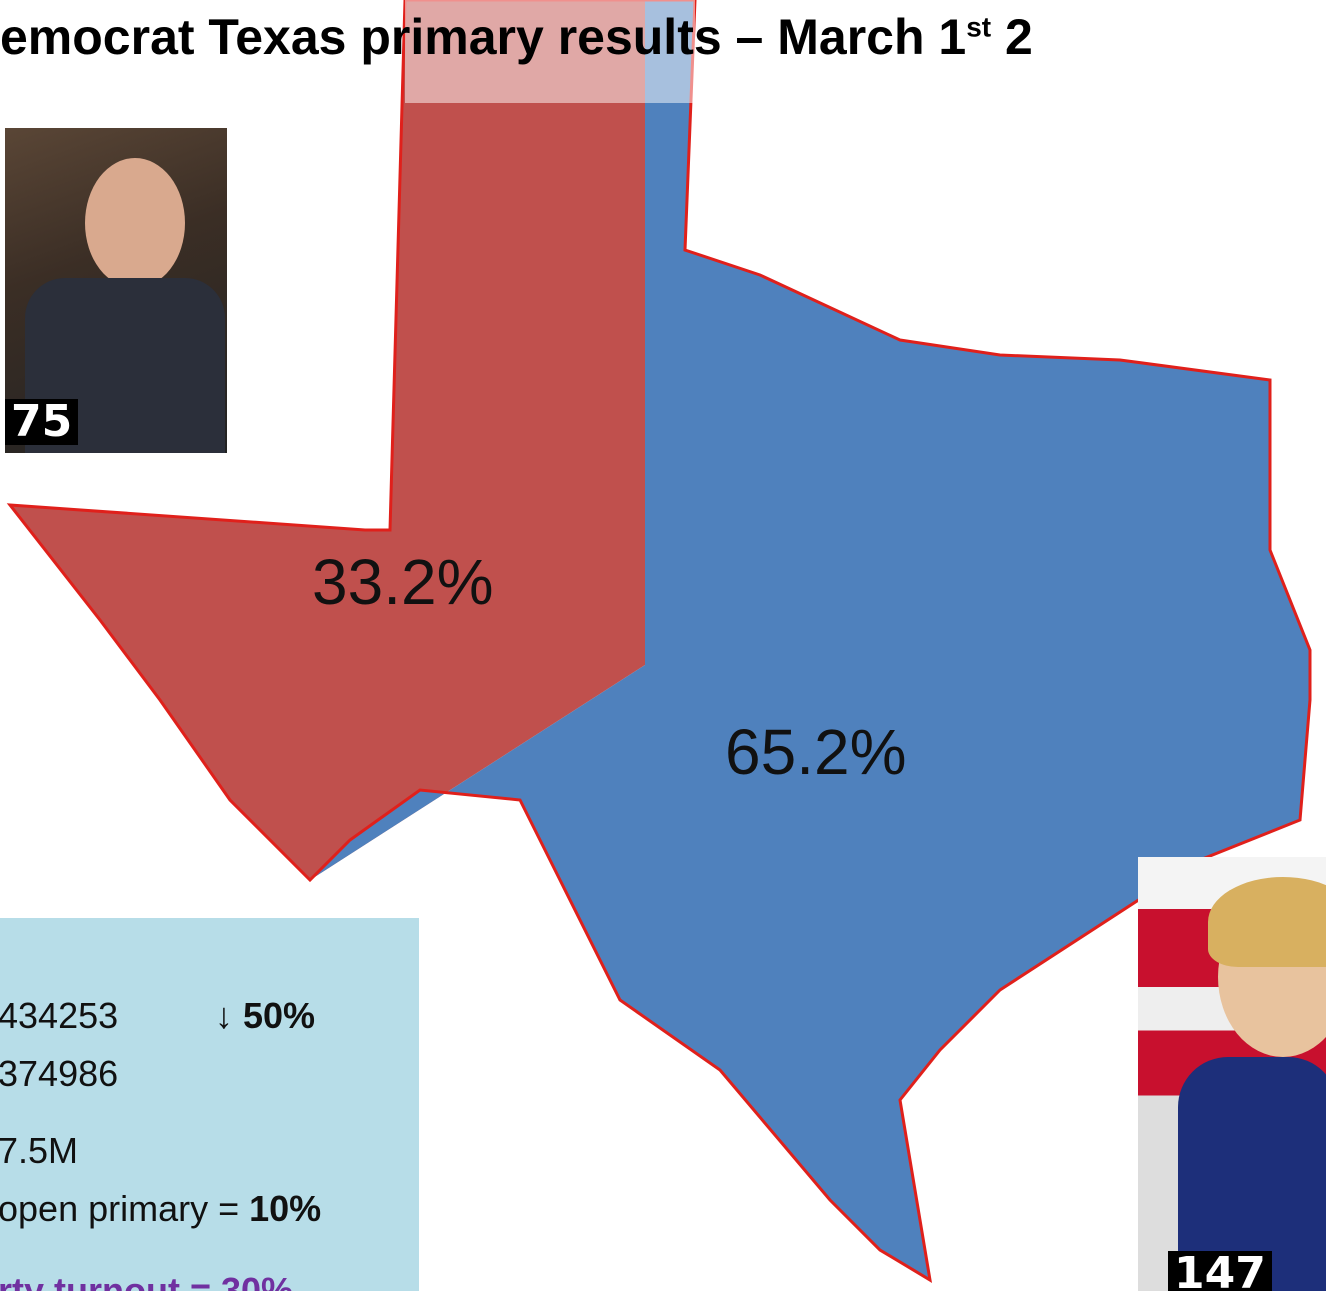 The height and width of the screenshot is (1291, 1326). Describe the element at coordinates (1232, 1074) in the screenshot. I see `candidate-photo: 147` at that location.